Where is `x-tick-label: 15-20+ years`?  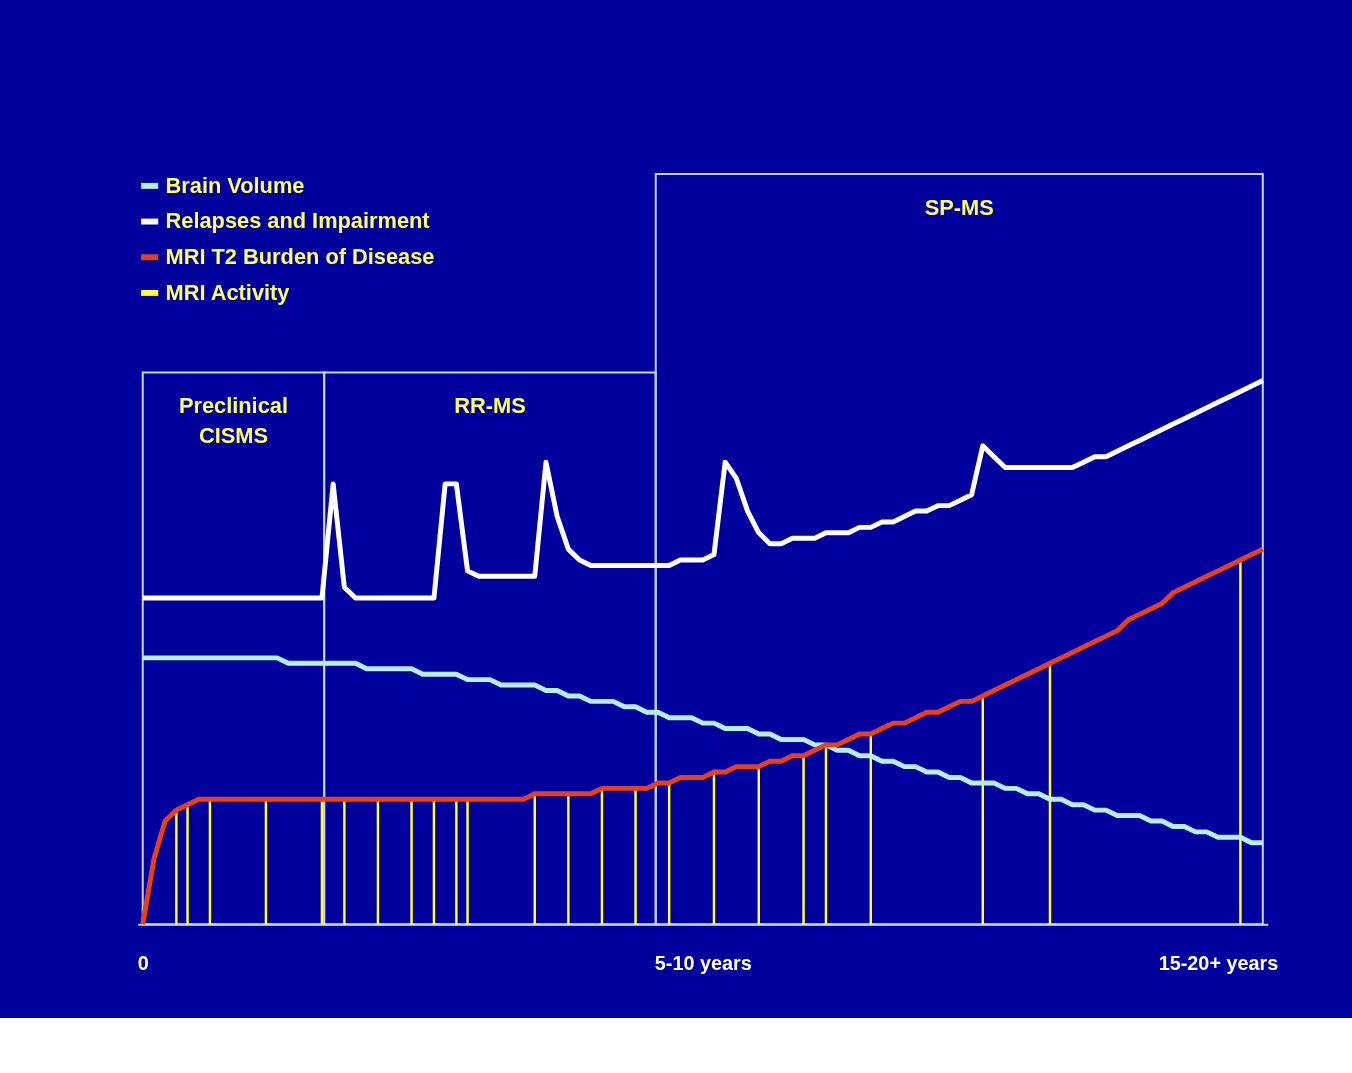
x-tick-label: 15-20+ years is located at coordinates (1218, 963).